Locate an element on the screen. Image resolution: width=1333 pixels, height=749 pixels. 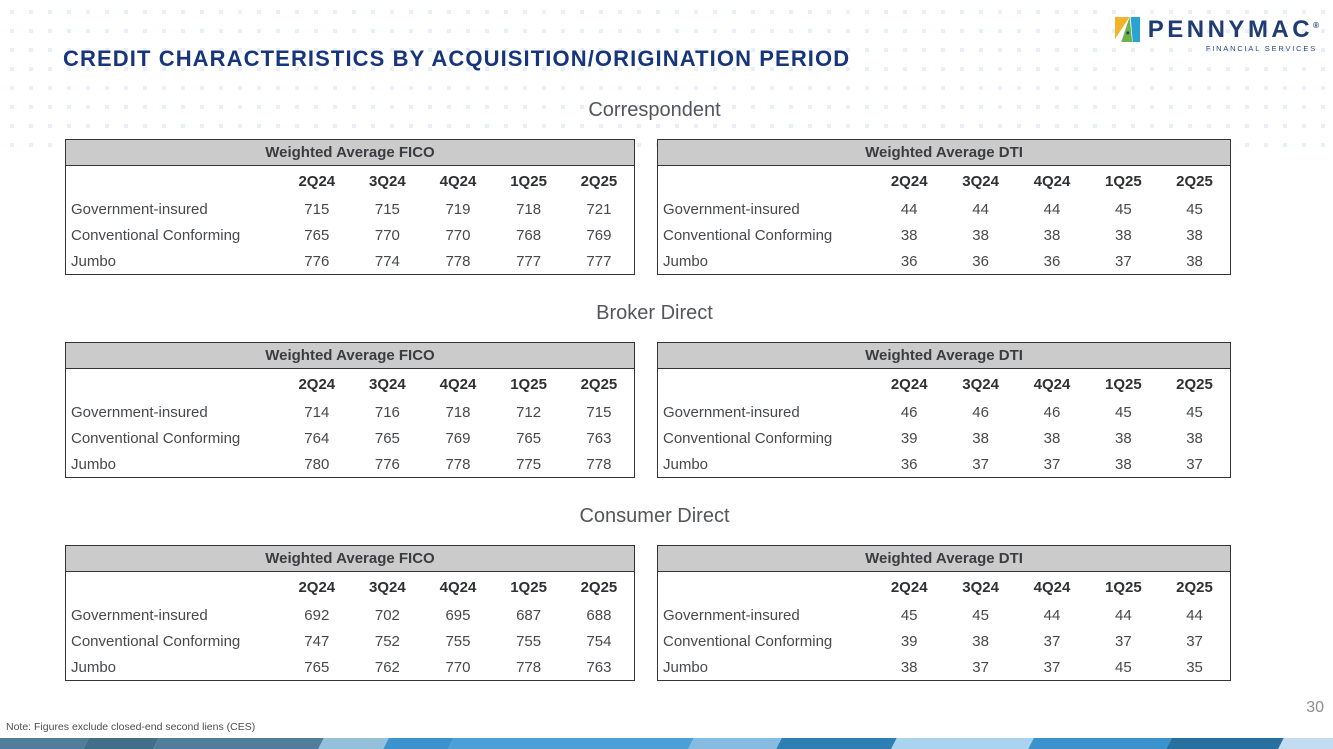
pennymac-logo: PENNYMAC® FINANCIAL SERVICES is located at coordinates (1216, 34).